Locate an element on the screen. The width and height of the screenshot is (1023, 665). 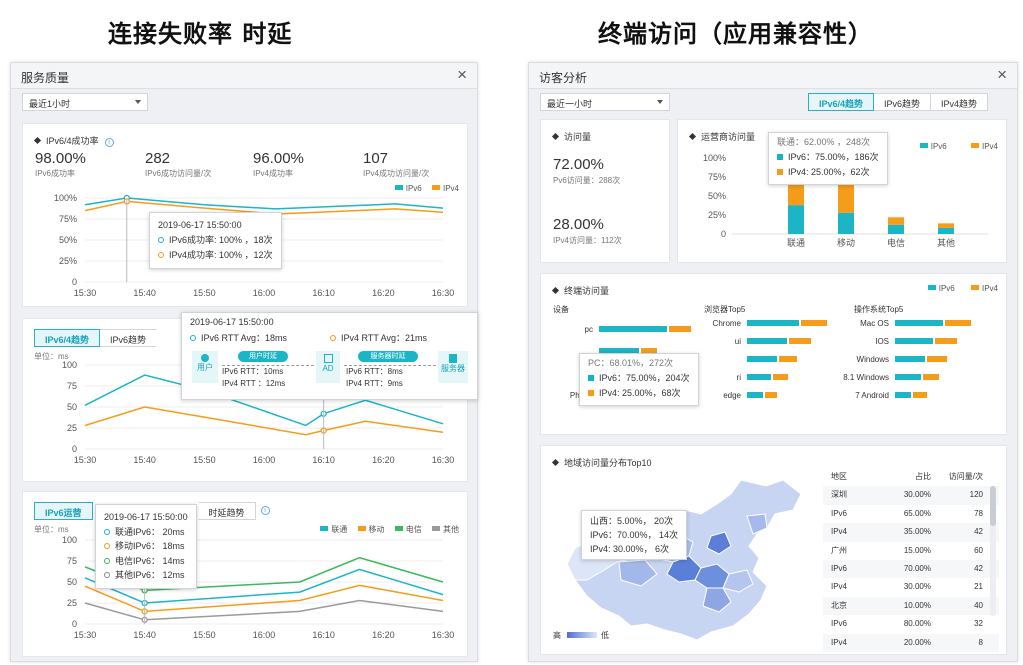
x-tick-label: 电信 is located at coordinates (896, 242).